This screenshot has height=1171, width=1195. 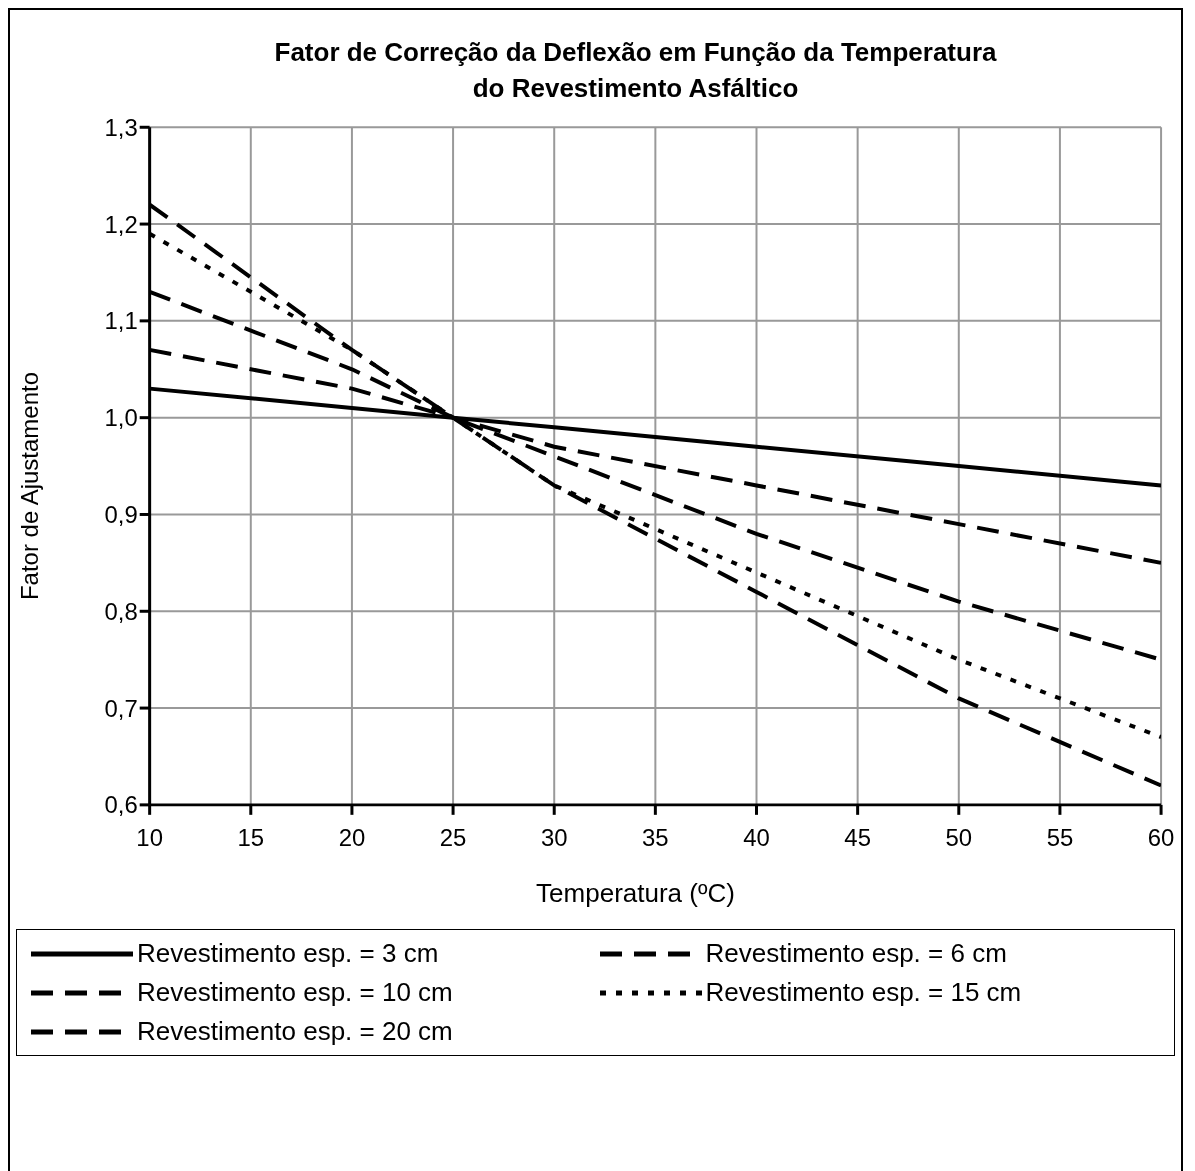 I want to click on legend-label: Revestimento esp. = 10 cm, so click(x=295, y=992).